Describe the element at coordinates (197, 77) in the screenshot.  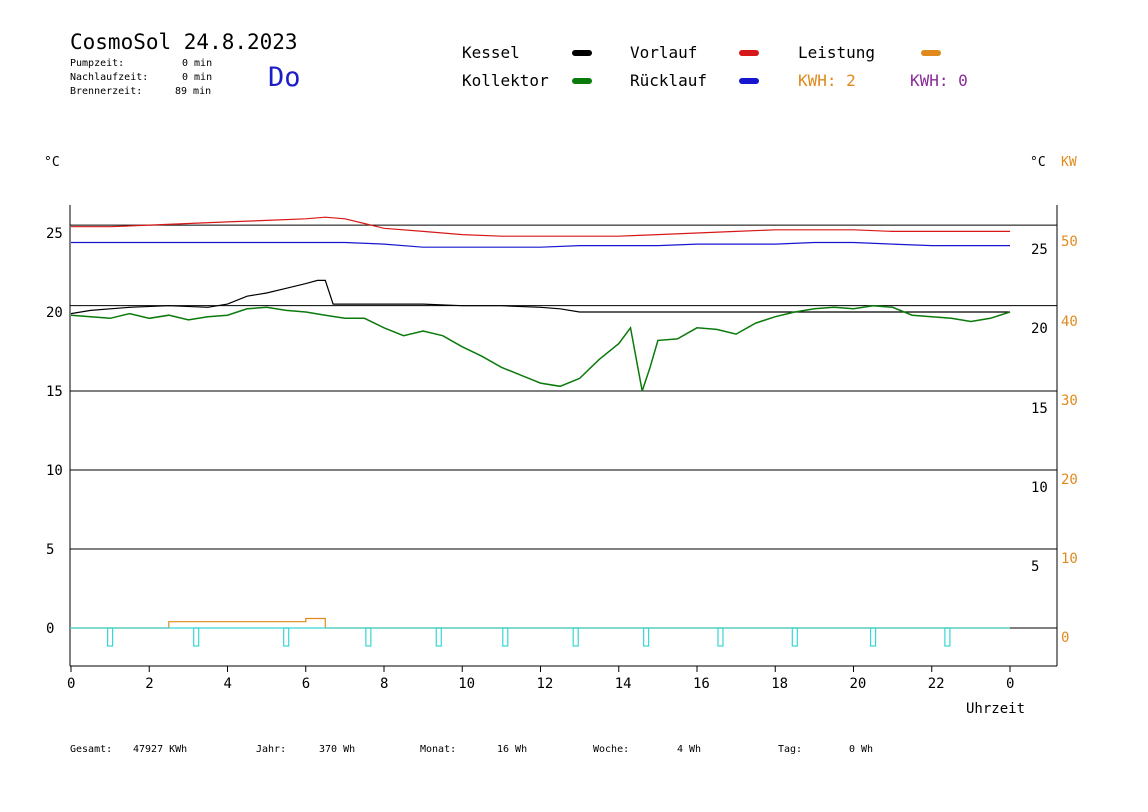
I see `stat-nachlaufzeit-value: 0 min` at that location.